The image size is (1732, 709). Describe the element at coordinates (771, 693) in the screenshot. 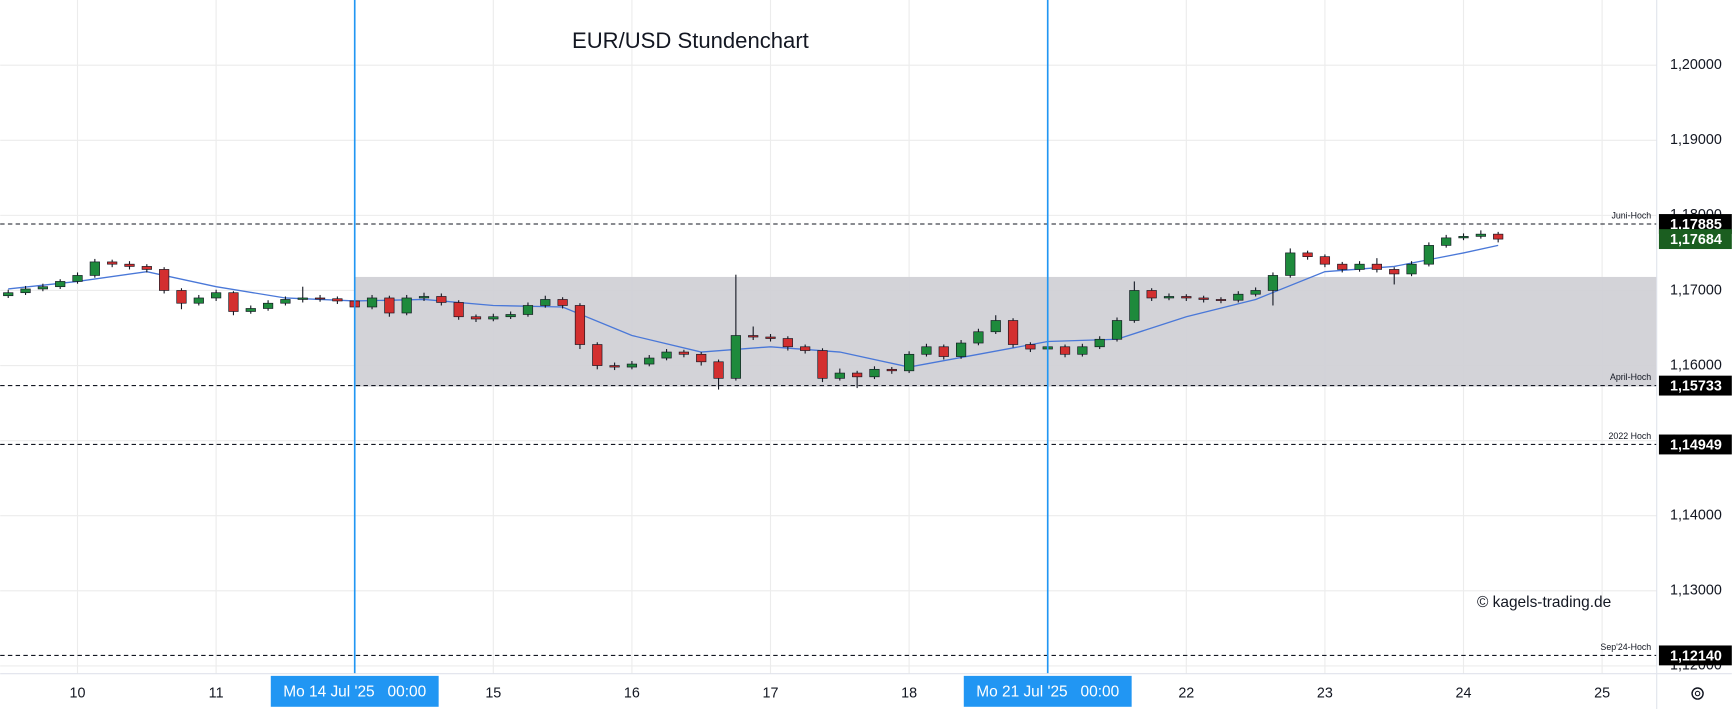

I see `x-tick-label: 17` at that location.